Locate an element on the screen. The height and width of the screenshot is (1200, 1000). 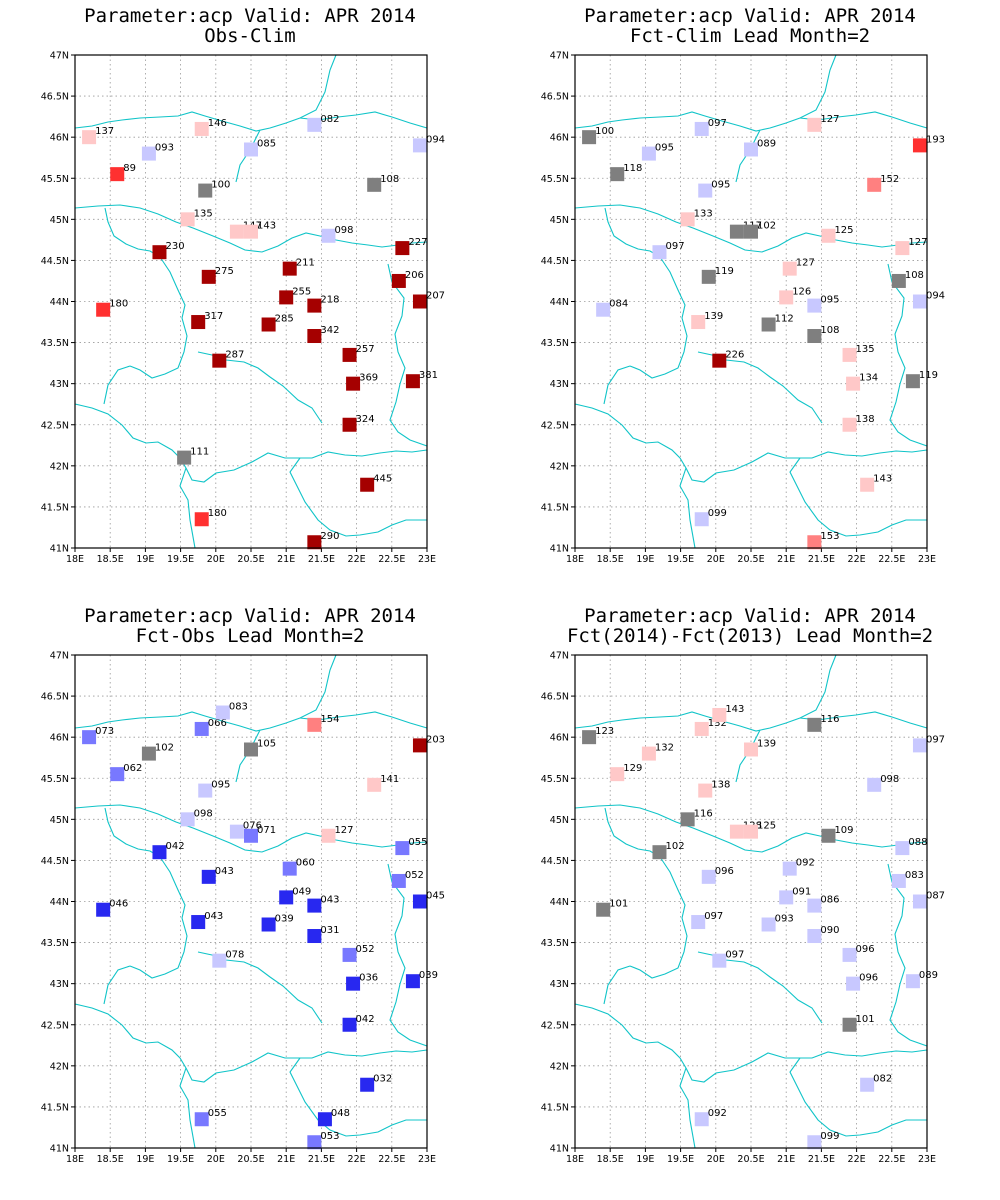
station-value-label: 290 is located at coordinates (329, 536).